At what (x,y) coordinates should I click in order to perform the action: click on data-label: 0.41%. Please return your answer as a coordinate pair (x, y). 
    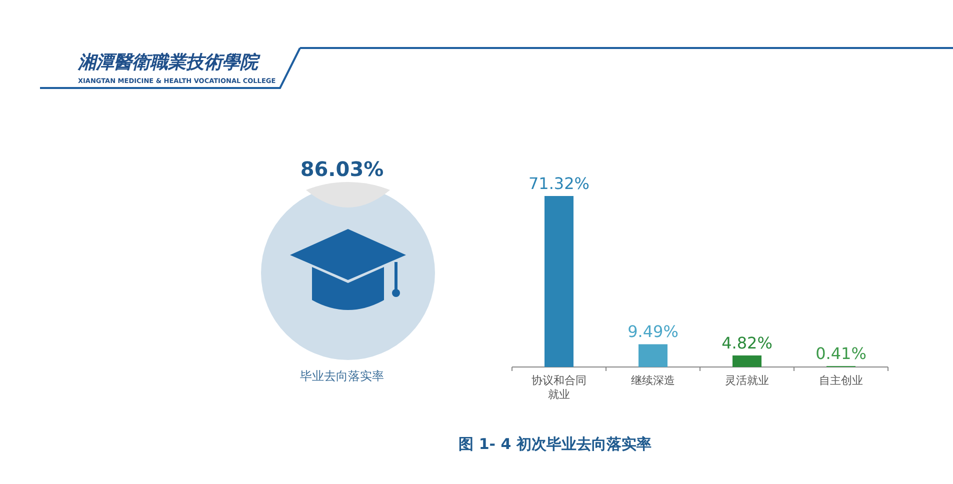
    Looking at the image, I should click on (841, 354).